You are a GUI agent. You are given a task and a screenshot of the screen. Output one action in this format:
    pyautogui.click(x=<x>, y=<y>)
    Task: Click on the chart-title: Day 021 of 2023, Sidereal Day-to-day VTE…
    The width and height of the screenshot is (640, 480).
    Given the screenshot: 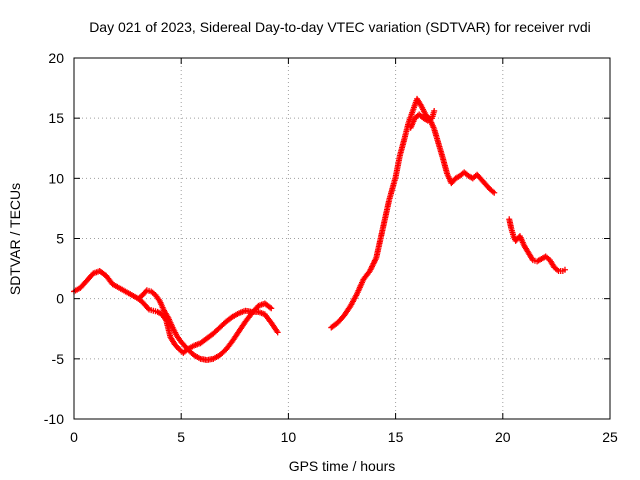 What is the action you would take?
    pyautogui.click(x=340, y=27)
    